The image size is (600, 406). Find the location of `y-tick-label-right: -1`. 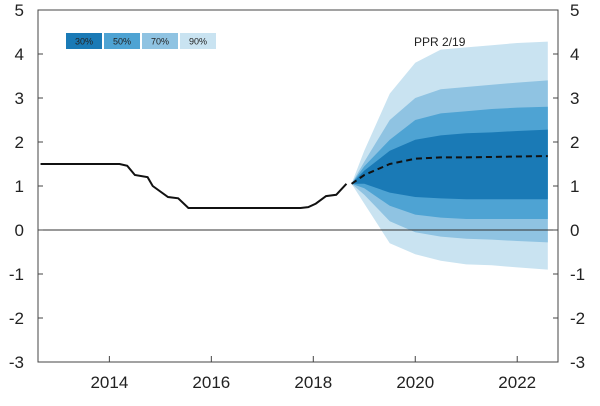

y-tick-label-right: -1 is located at coordinates (577, 274).